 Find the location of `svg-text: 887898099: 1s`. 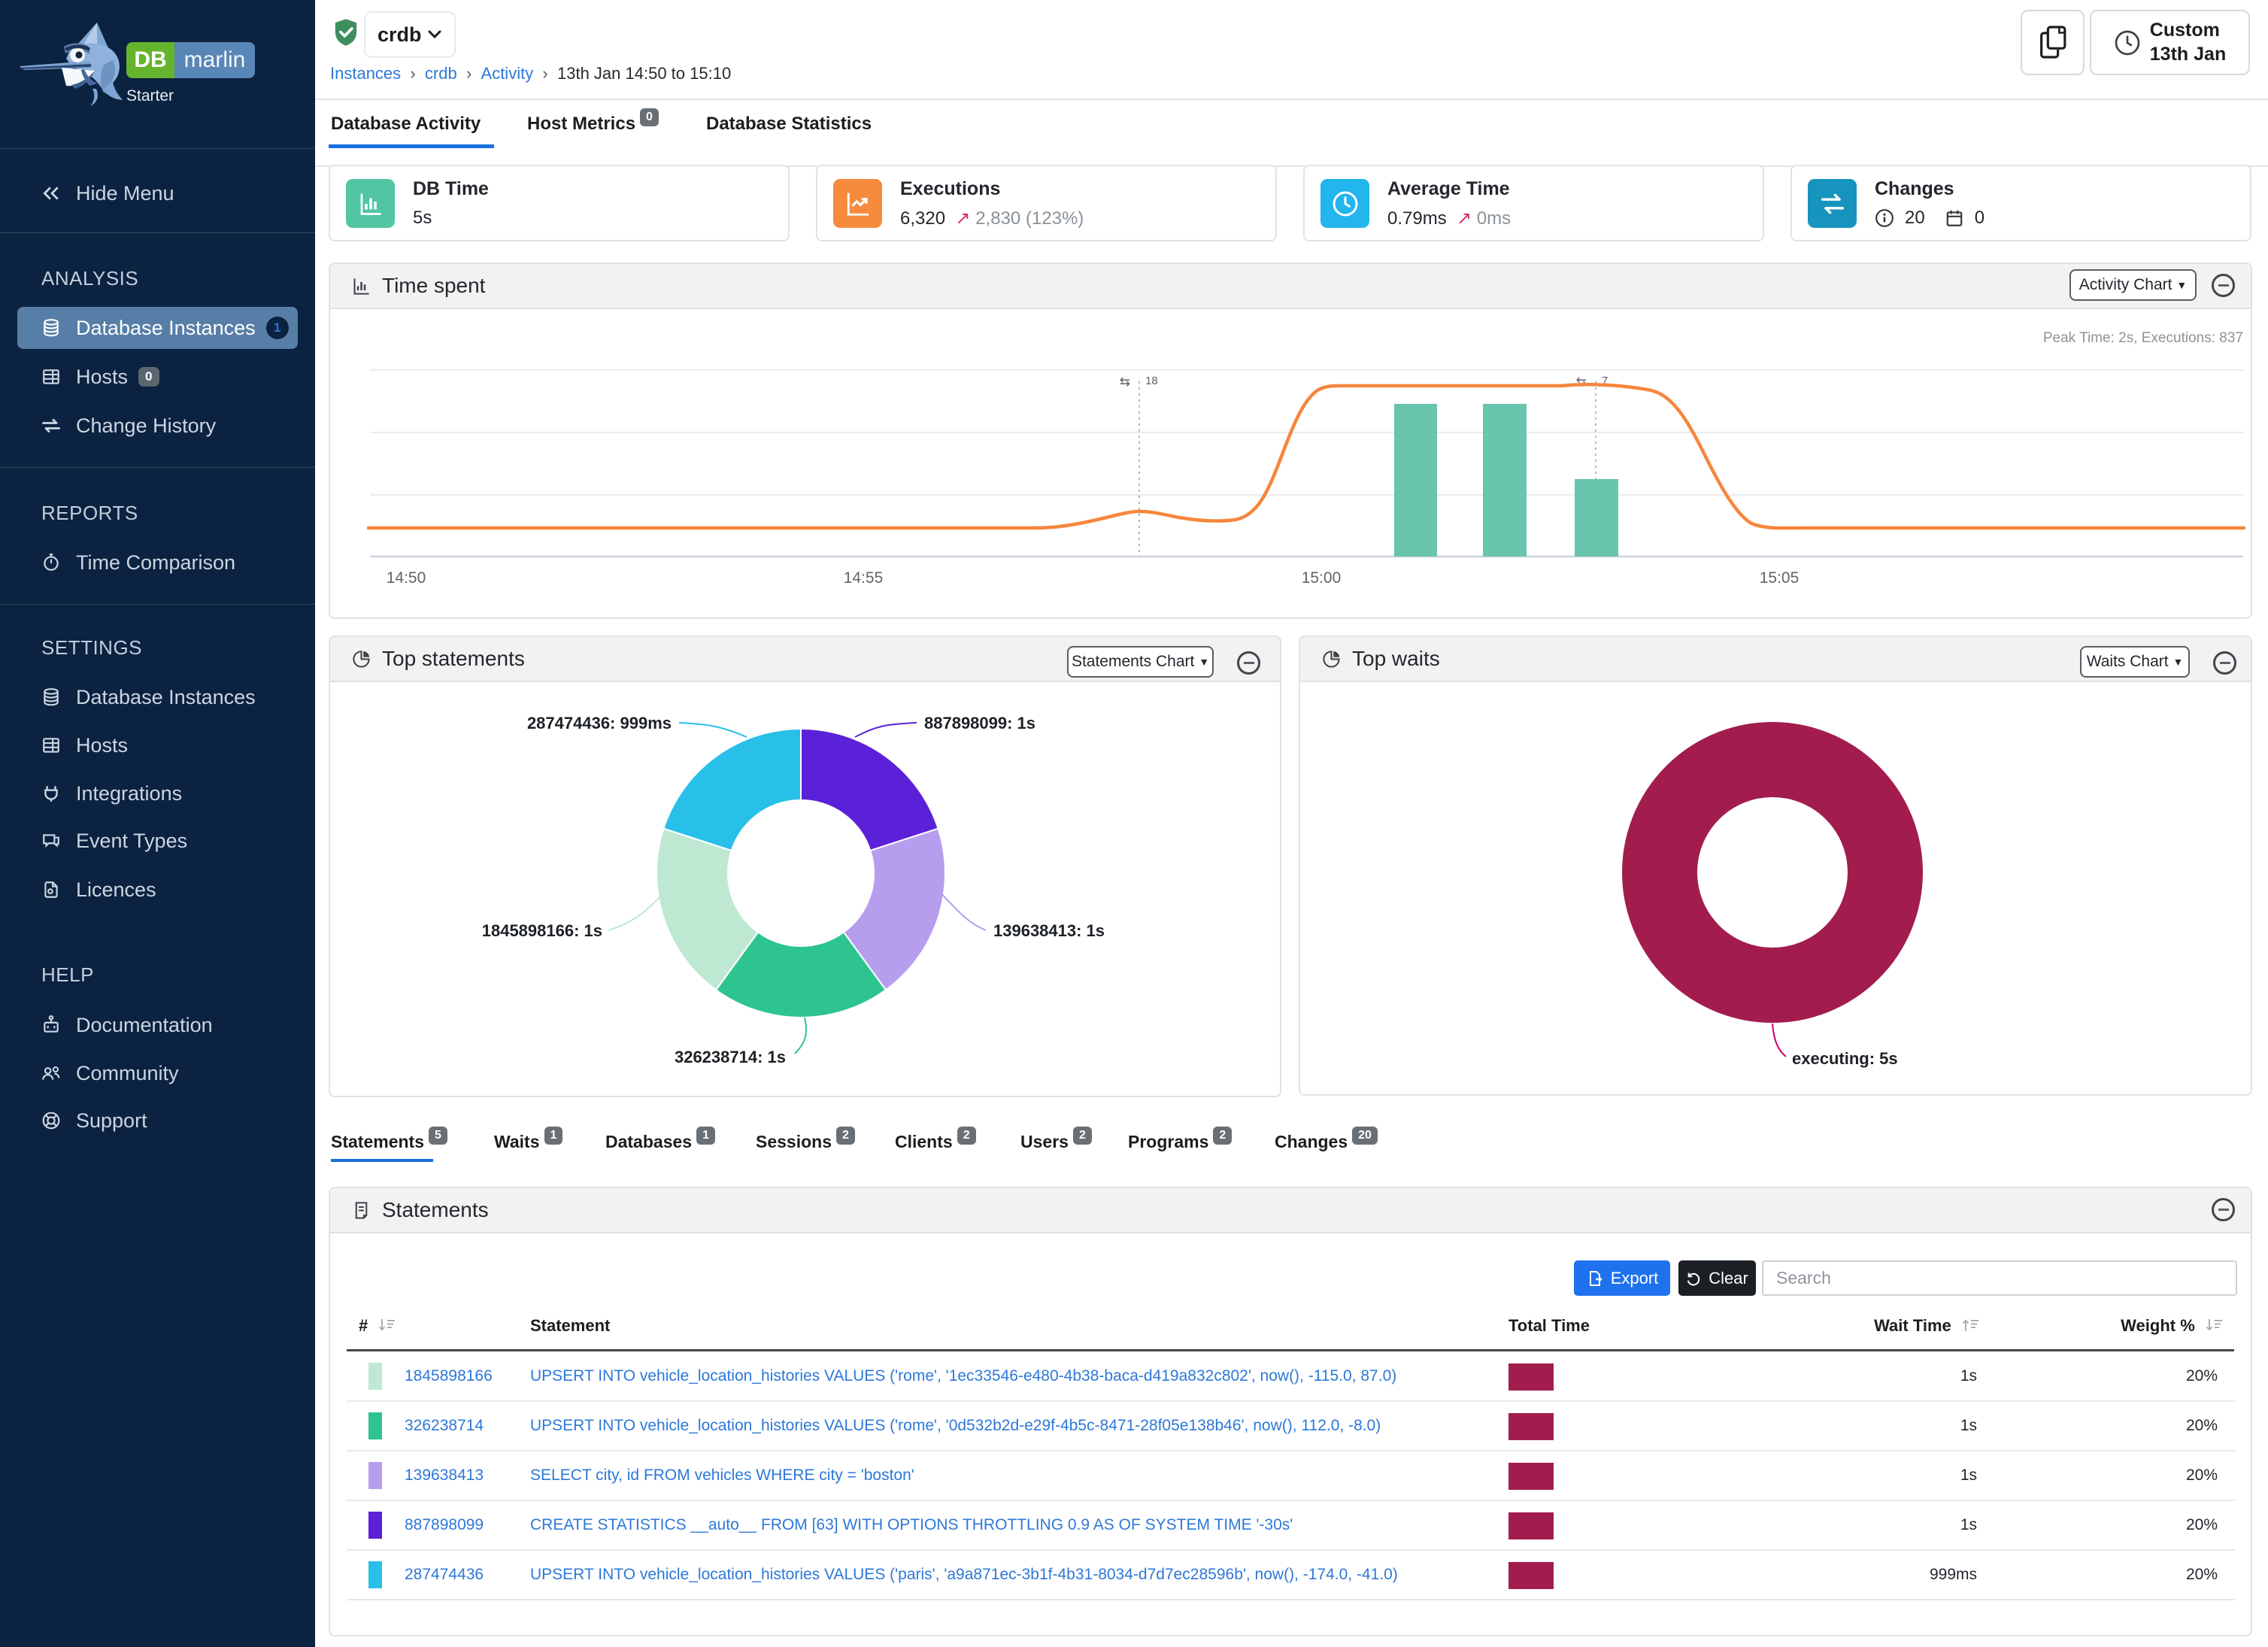

svg-text: 887898099: 1s is located at coordinates (979, 723).